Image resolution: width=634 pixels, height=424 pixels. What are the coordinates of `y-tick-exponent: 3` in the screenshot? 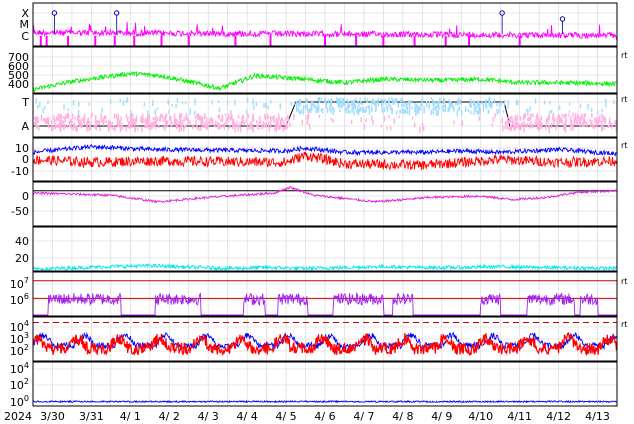 It's located at (26, 335).